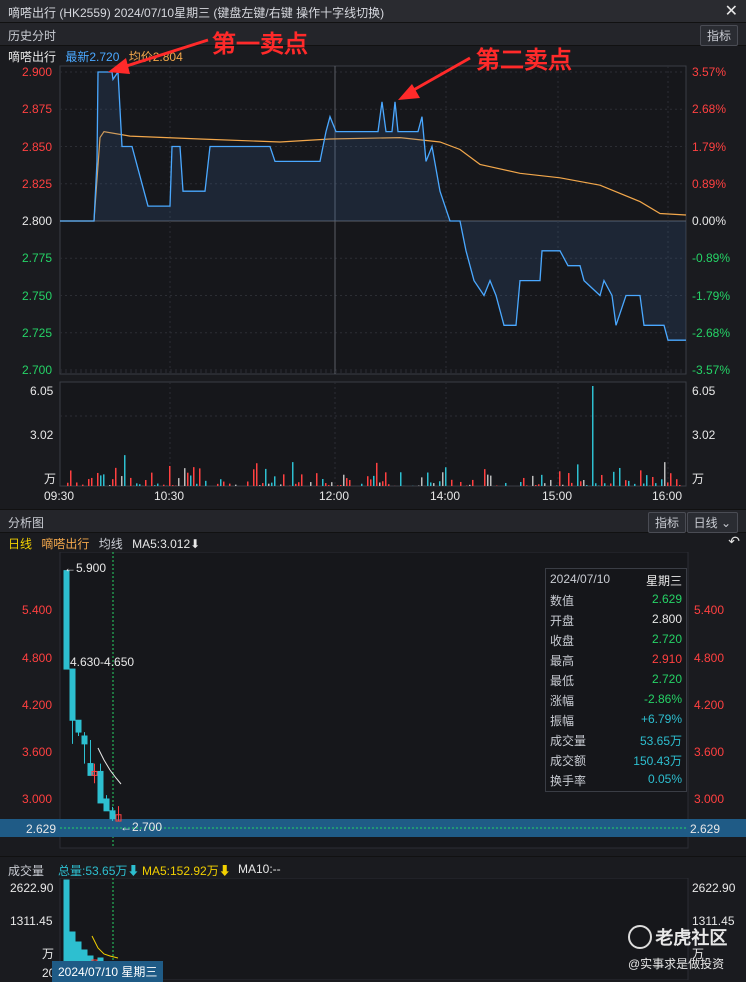 The width and height of the screenshot is (746, 982). Describe the element at coordinates (26, 870) in the screenshot. I see `section-title: 成交量` at that location.